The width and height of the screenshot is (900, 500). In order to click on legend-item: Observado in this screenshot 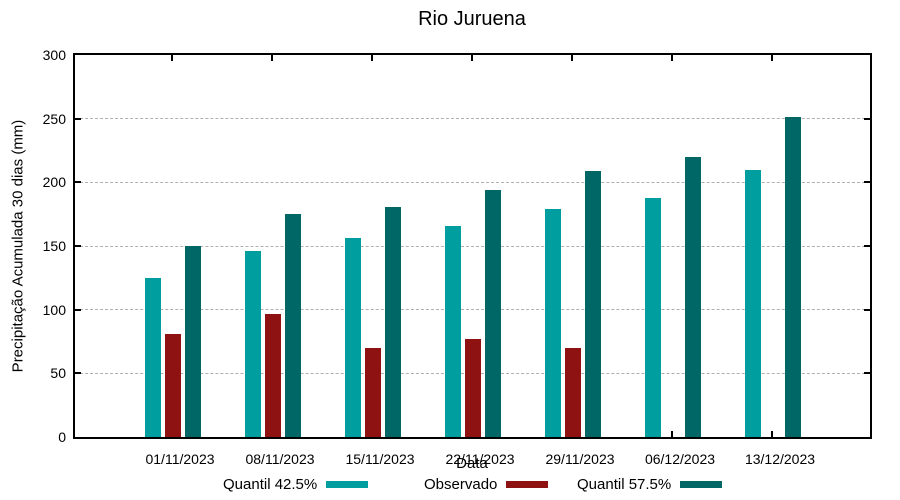, I will do `click(486, 484)`.